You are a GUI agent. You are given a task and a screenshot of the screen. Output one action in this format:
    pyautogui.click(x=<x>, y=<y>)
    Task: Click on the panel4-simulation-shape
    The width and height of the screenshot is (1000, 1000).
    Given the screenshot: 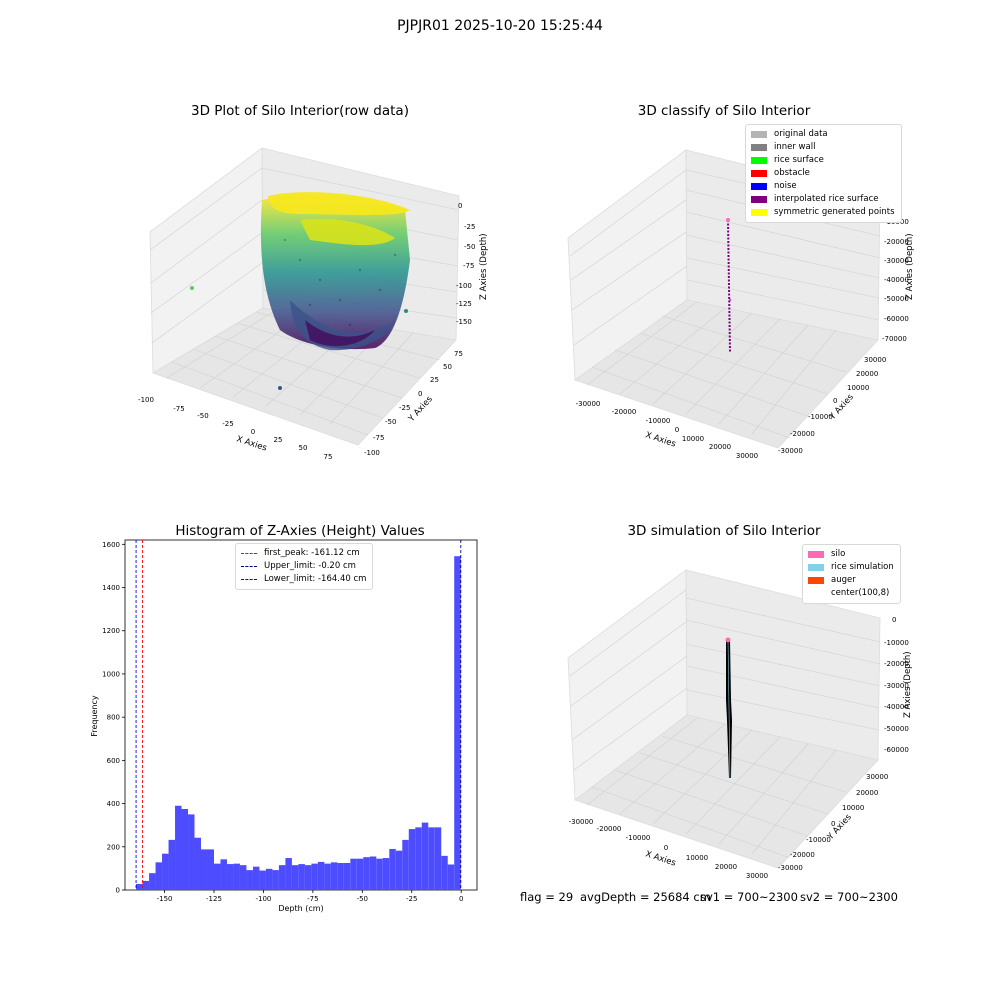 What is the action you would take?
    pyautogui.click(x=728, y=708)
    